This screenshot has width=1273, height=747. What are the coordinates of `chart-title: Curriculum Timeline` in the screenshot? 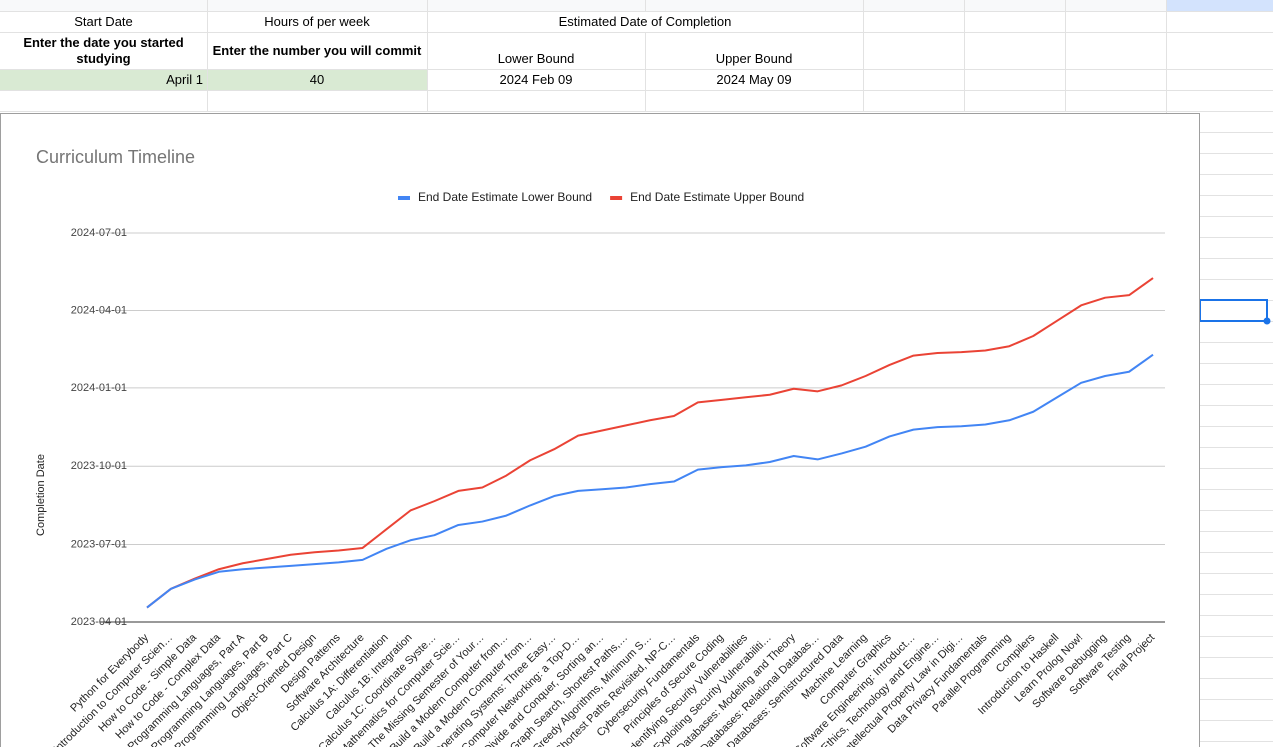 It's located at (115, 157).